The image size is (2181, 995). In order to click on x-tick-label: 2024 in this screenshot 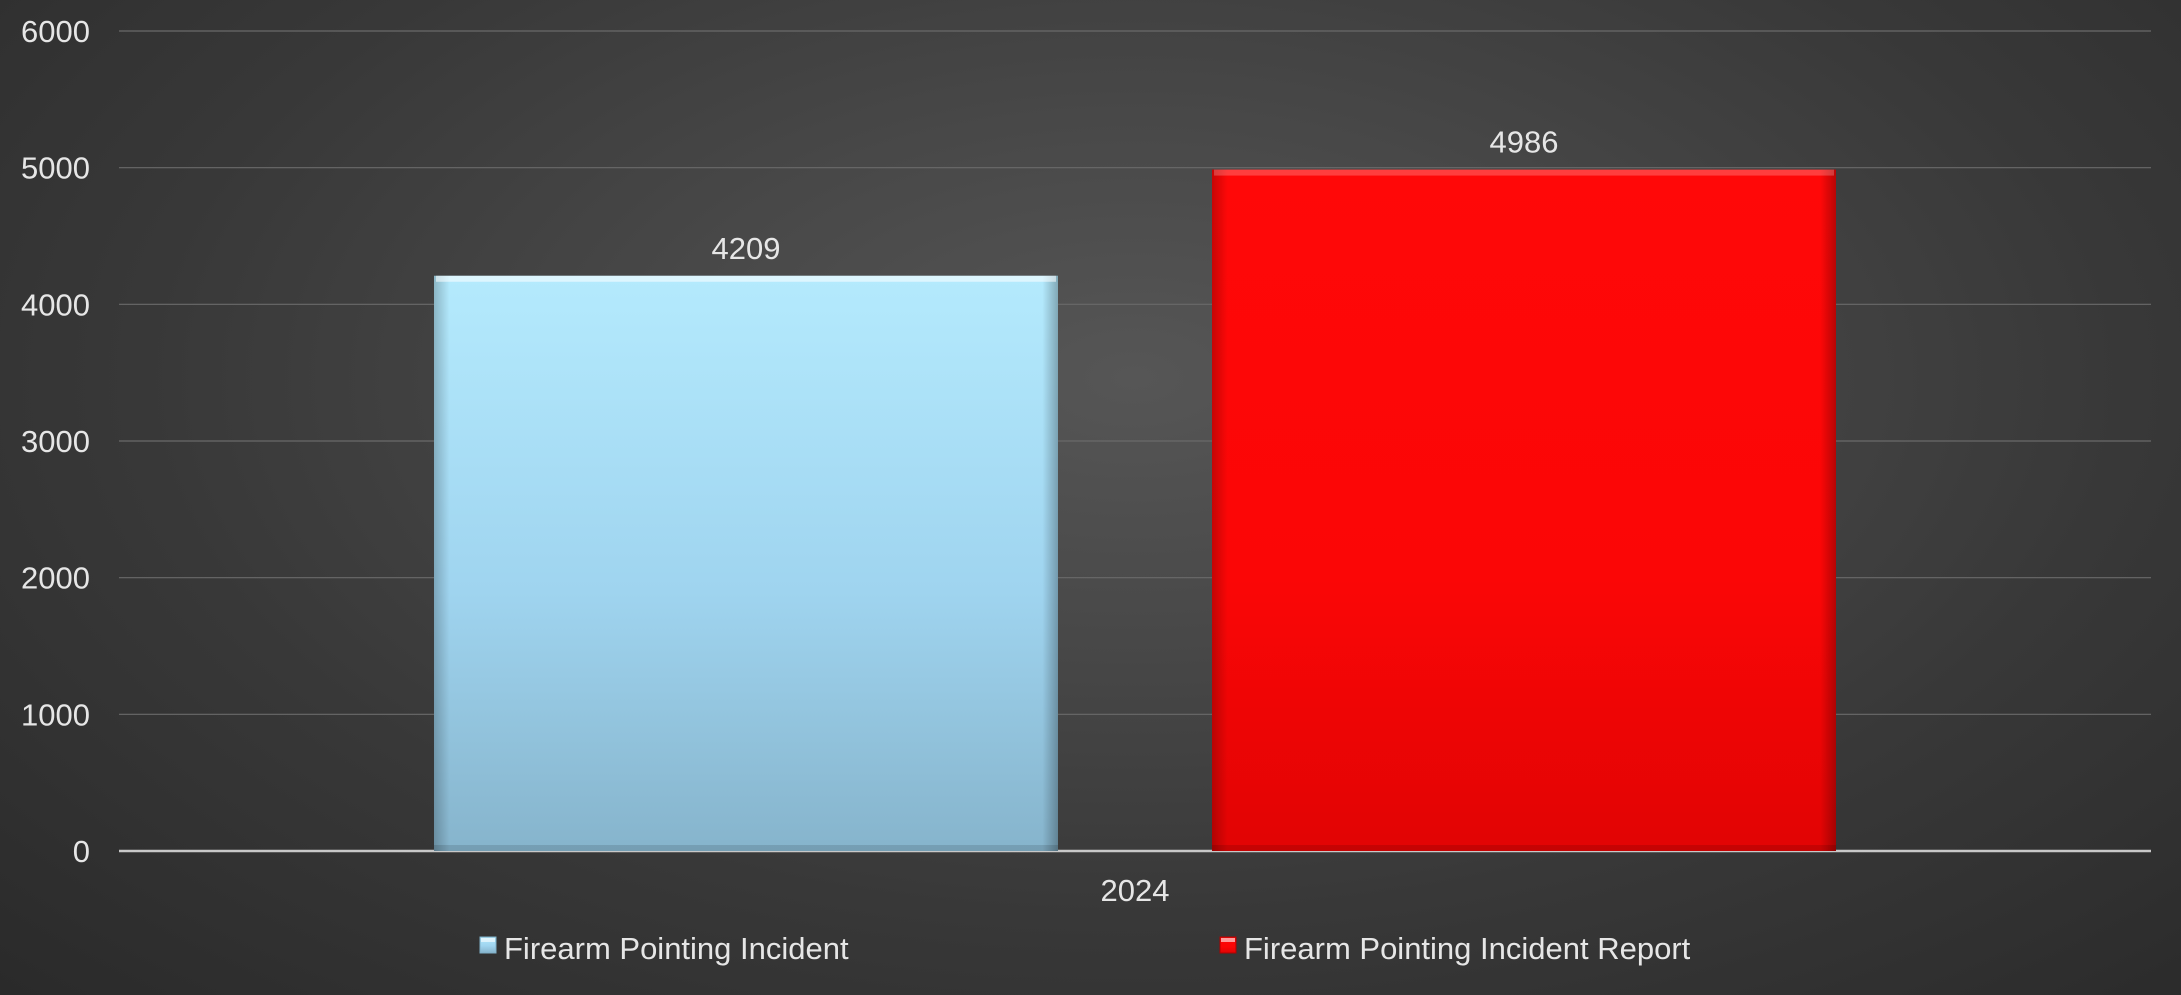, I will do `click(1135, 890)`.